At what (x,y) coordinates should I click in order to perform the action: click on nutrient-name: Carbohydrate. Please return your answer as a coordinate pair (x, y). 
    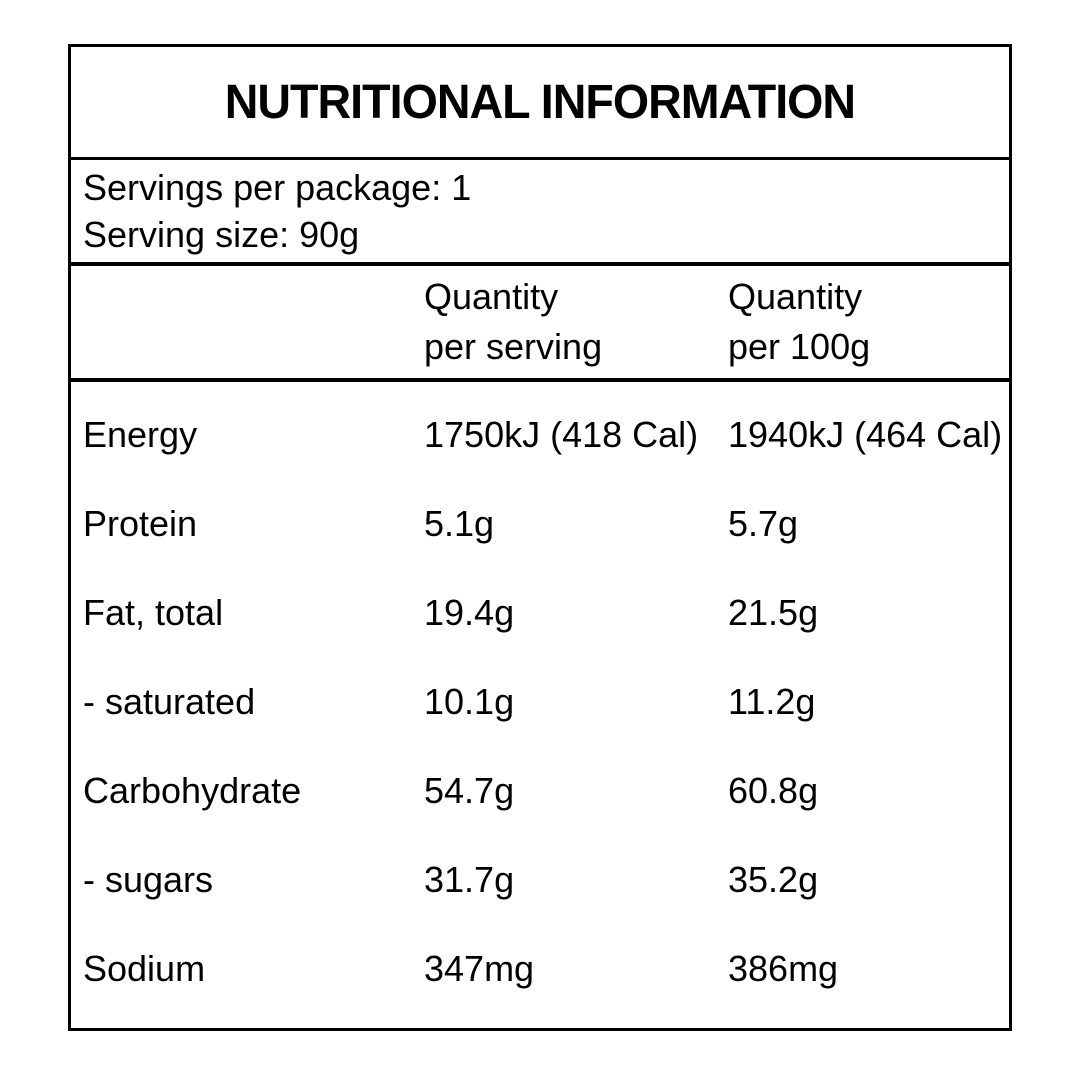
    Looking at the image, I should click on (192, 790).